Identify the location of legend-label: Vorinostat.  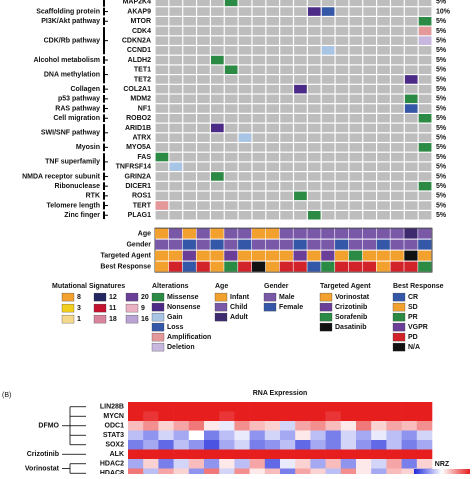
(352, 297).